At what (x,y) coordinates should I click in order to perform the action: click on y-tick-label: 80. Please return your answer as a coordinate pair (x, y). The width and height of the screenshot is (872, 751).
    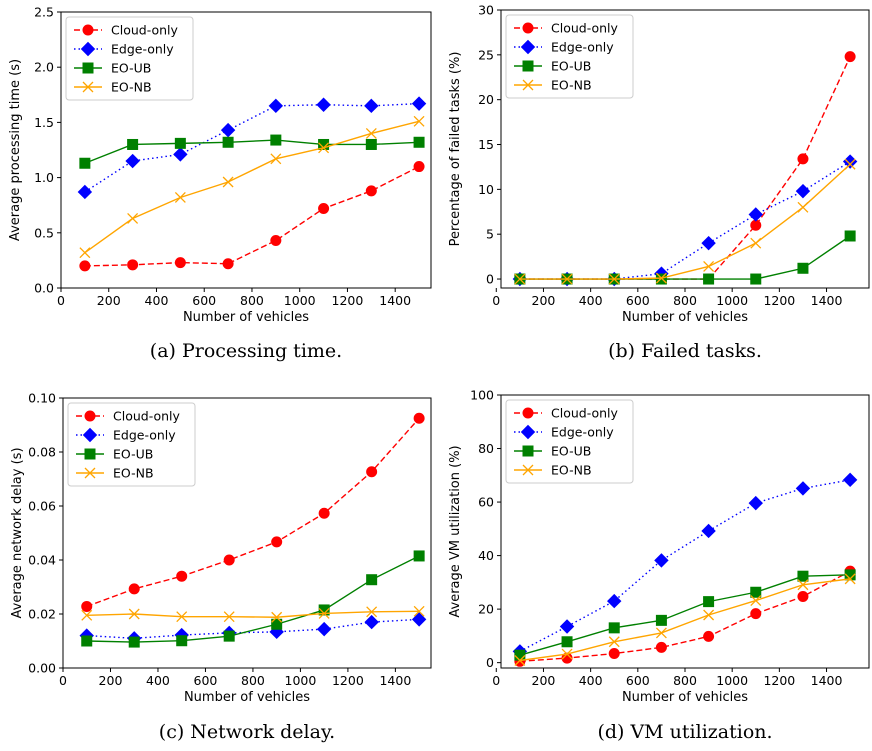
    Looking at the image, I should click on (486, 448).